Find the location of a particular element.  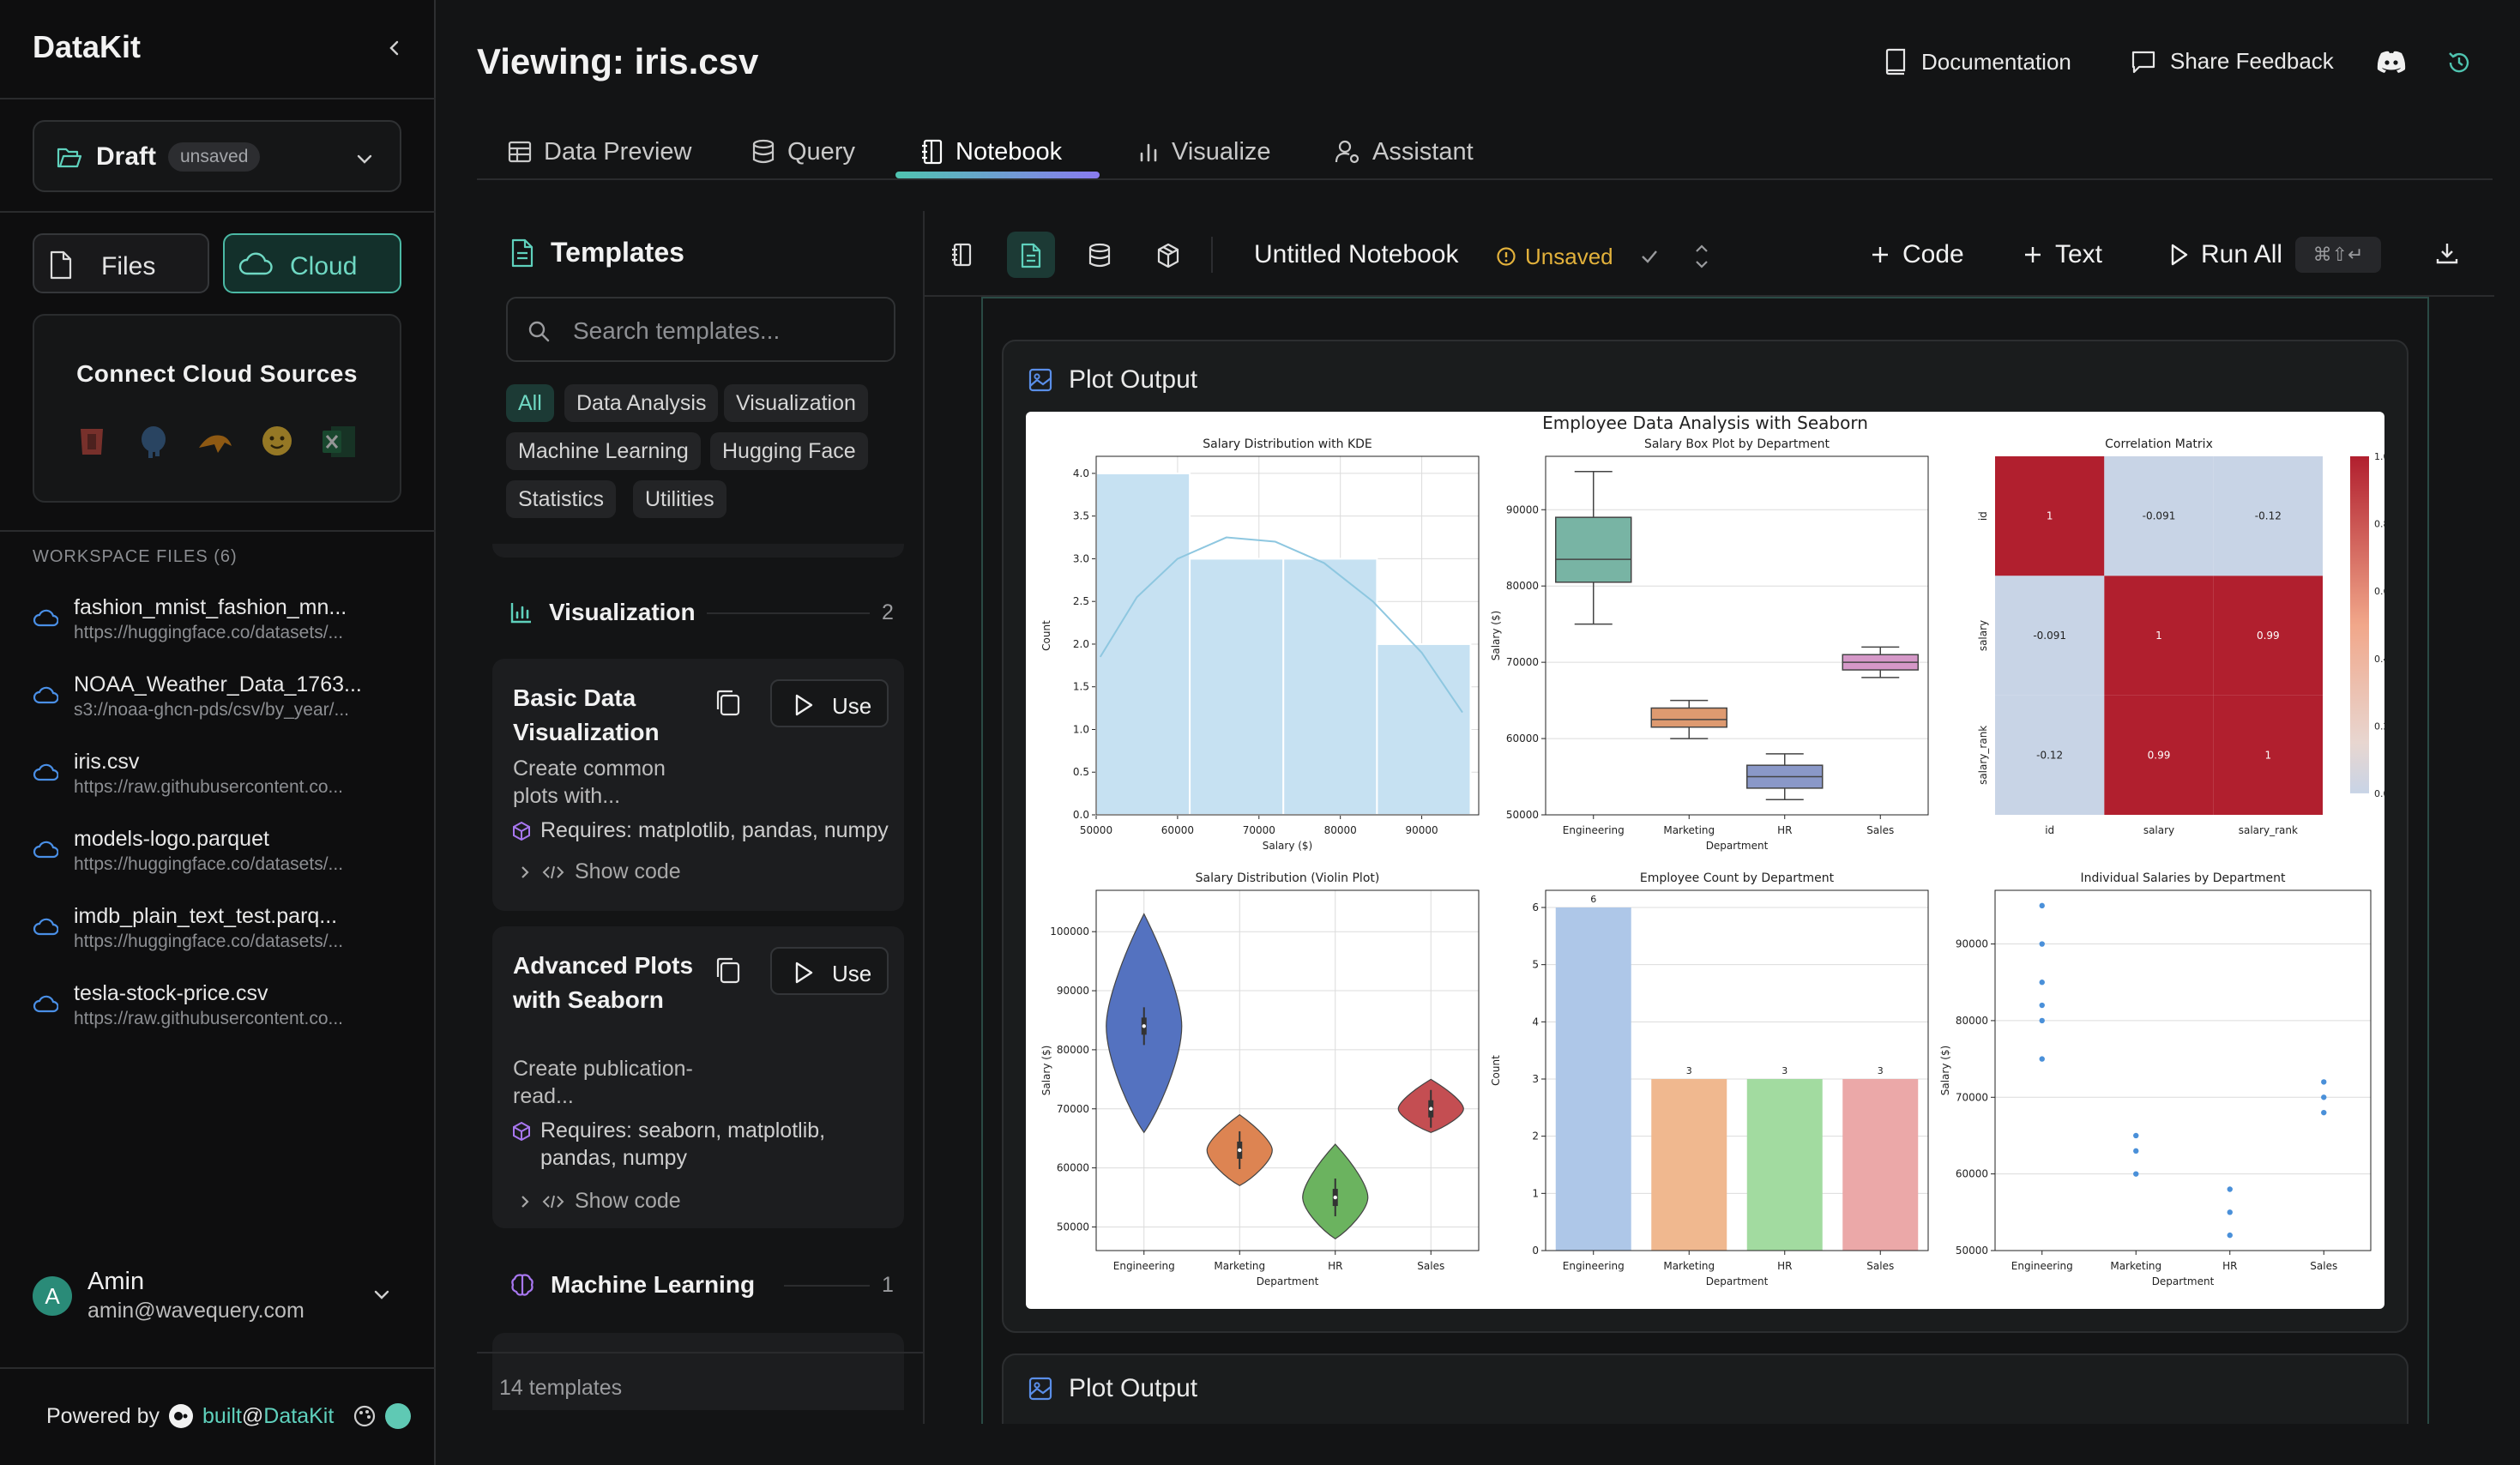

y-tick-label: 1.0 is located at coordinates (1081, 729).